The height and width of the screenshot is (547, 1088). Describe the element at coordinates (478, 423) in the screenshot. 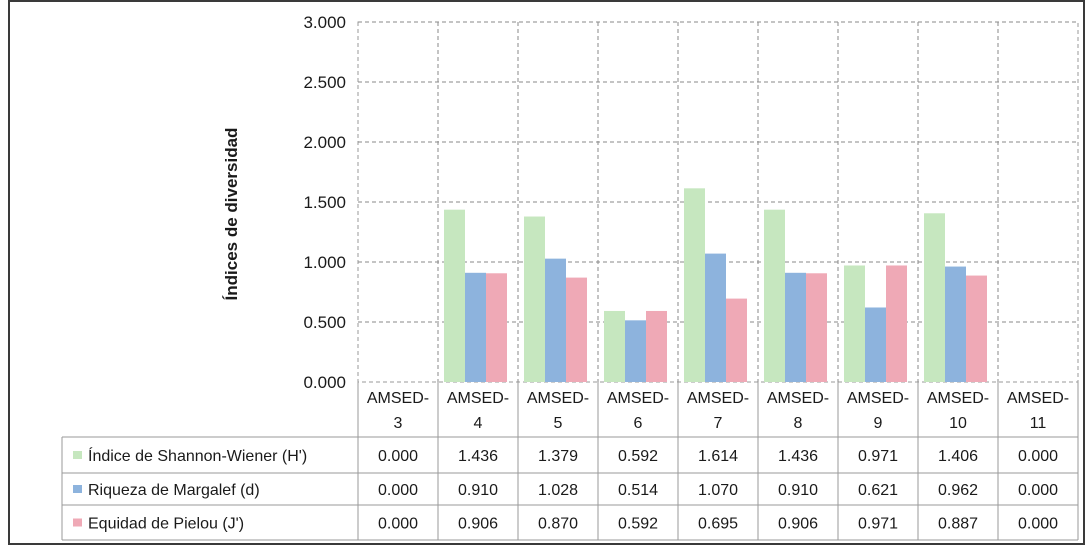

I see `x-tick-label: 4` at that location.